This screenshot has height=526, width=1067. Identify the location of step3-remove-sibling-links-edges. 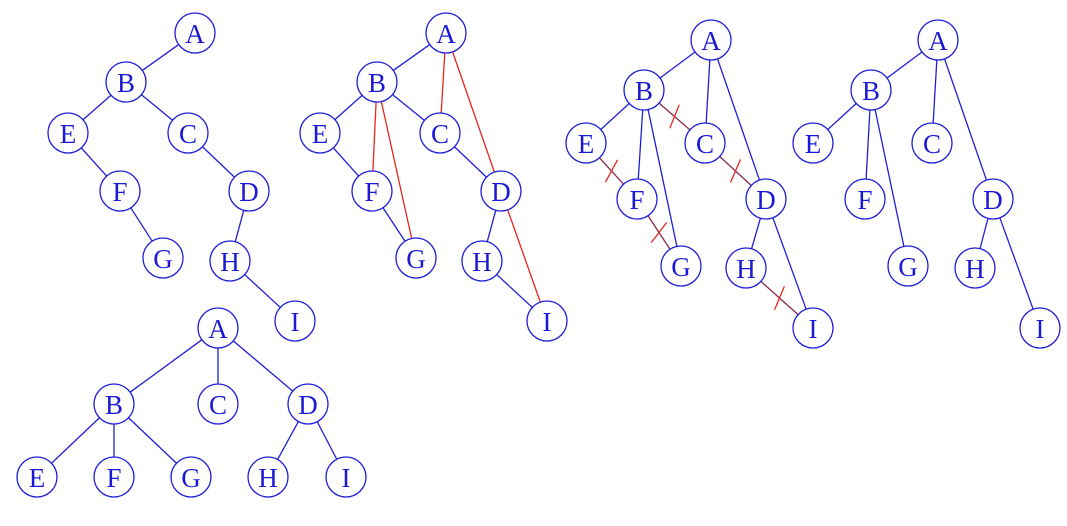
(702, 183).